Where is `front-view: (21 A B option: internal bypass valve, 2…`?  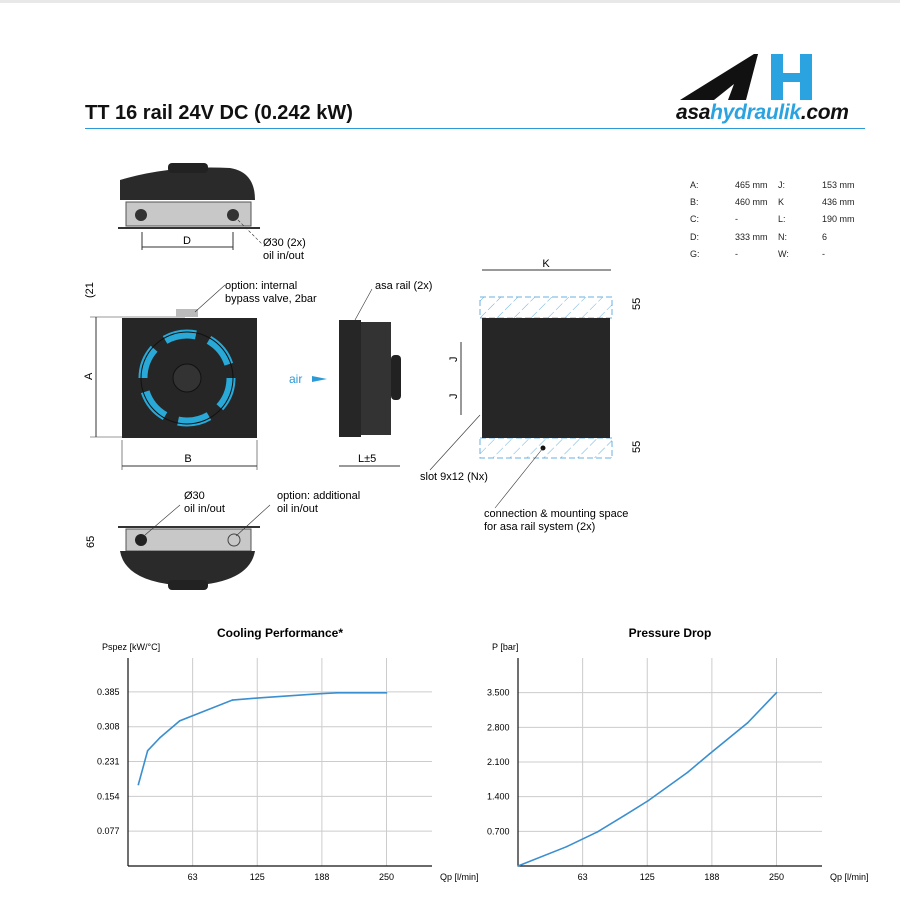 front-view: (21 A B option: internal bypass valve, 2… is located at coordinates (200, 375).